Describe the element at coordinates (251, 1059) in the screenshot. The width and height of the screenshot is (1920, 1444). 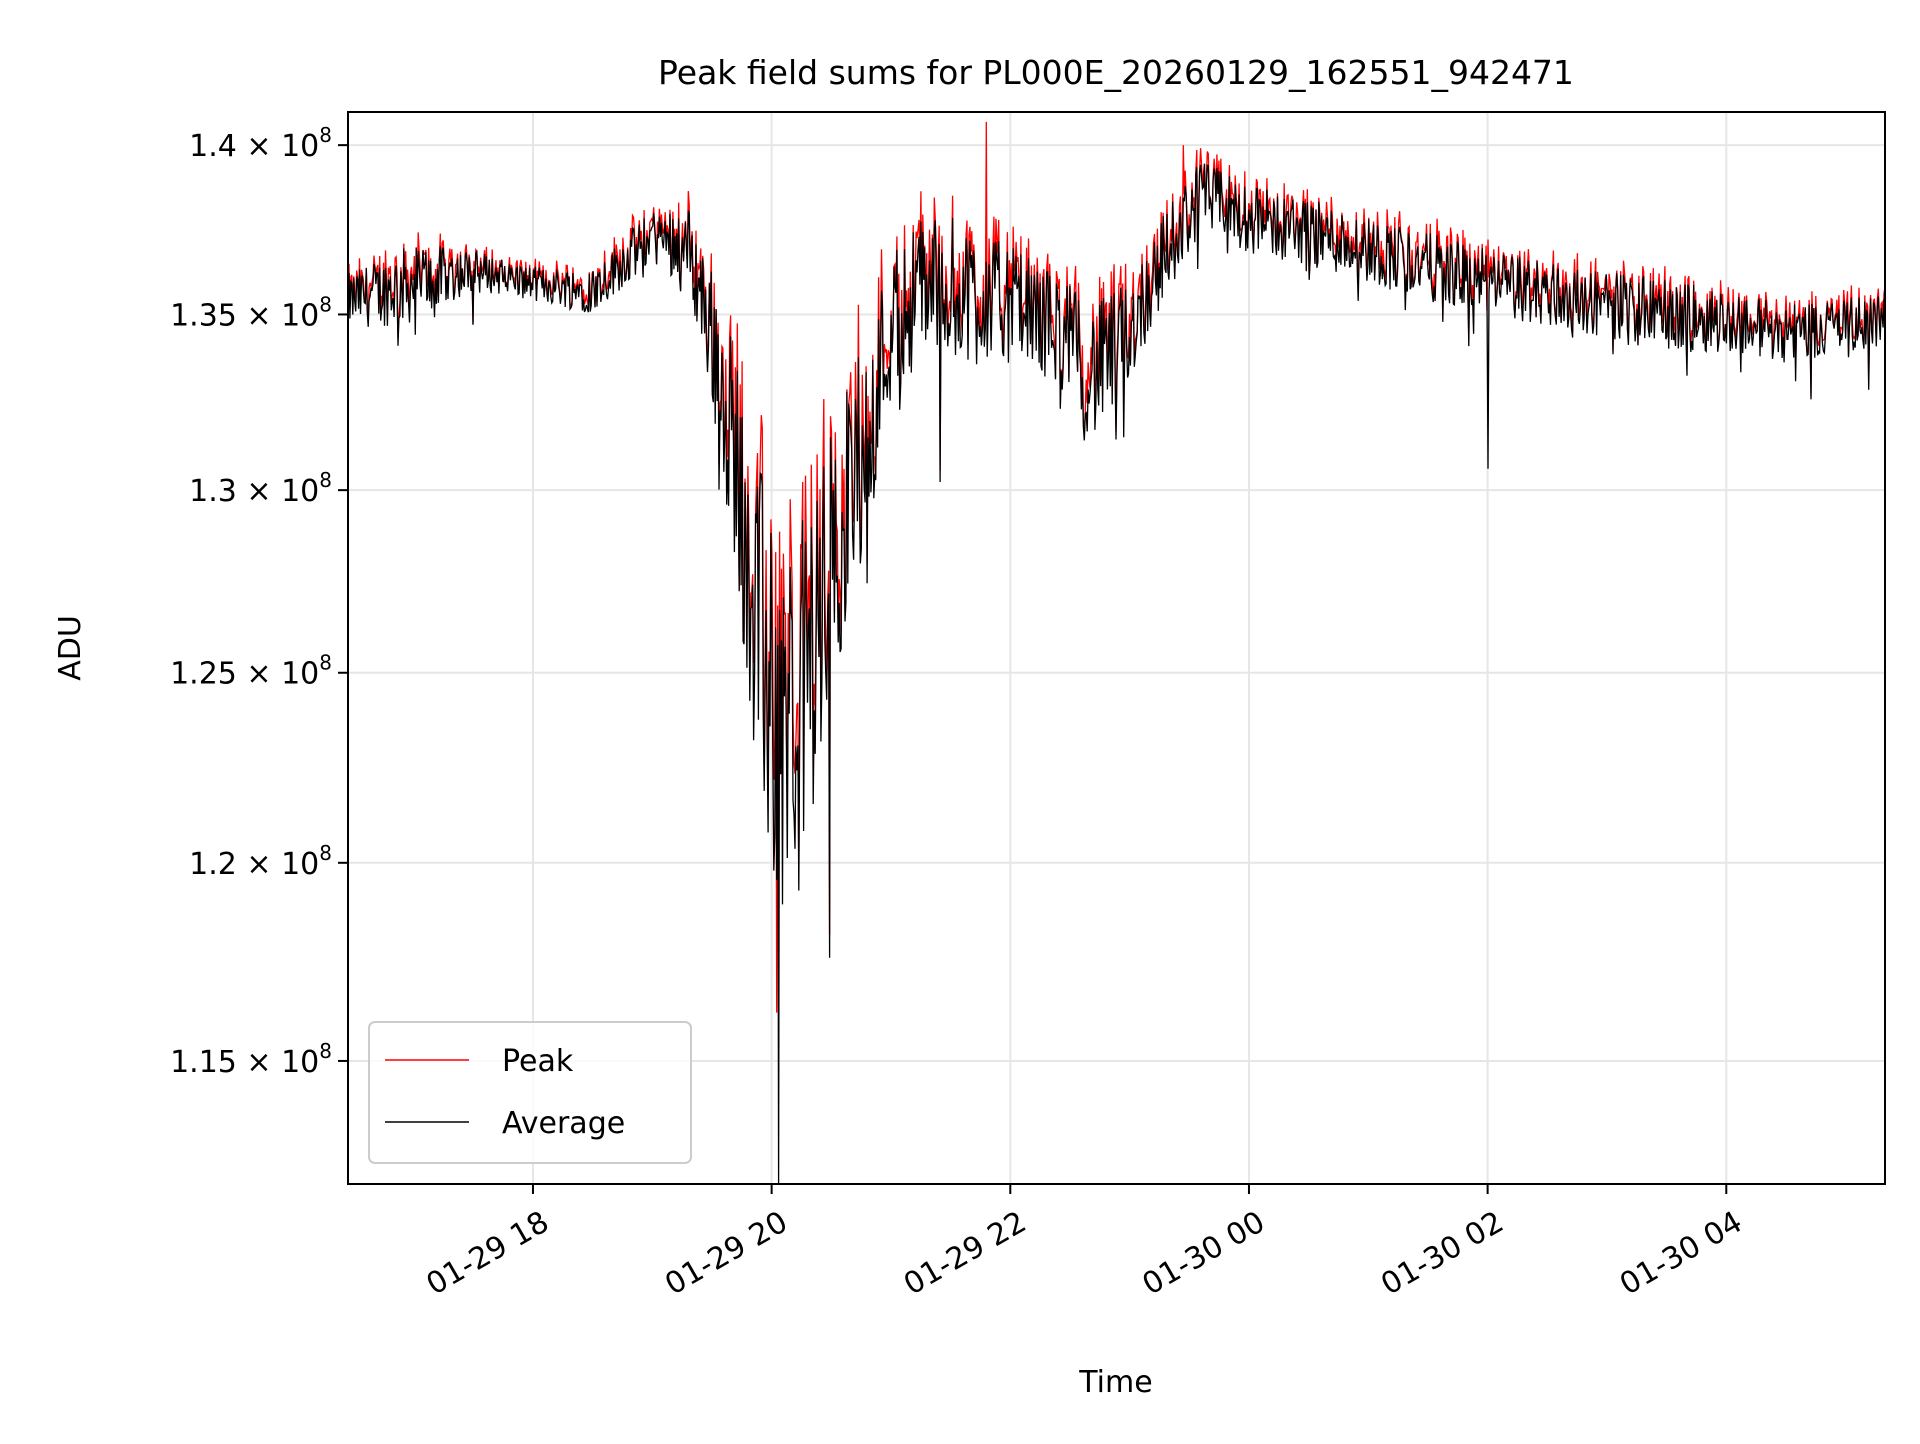
I see `y-tick-label: 1.15 × 108` at that location.